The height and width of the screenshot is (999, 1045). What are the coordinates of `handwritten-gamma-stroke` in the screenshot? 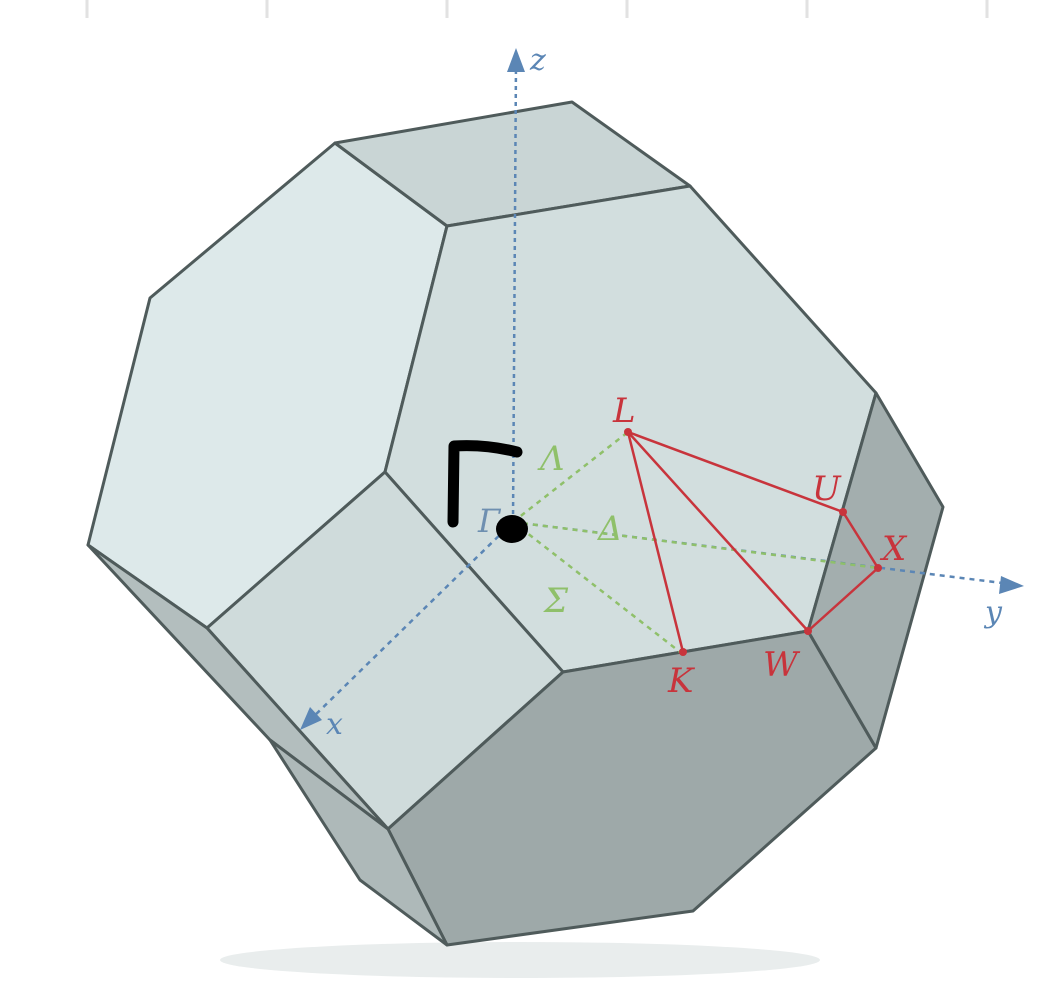 It's located at (485, 484).